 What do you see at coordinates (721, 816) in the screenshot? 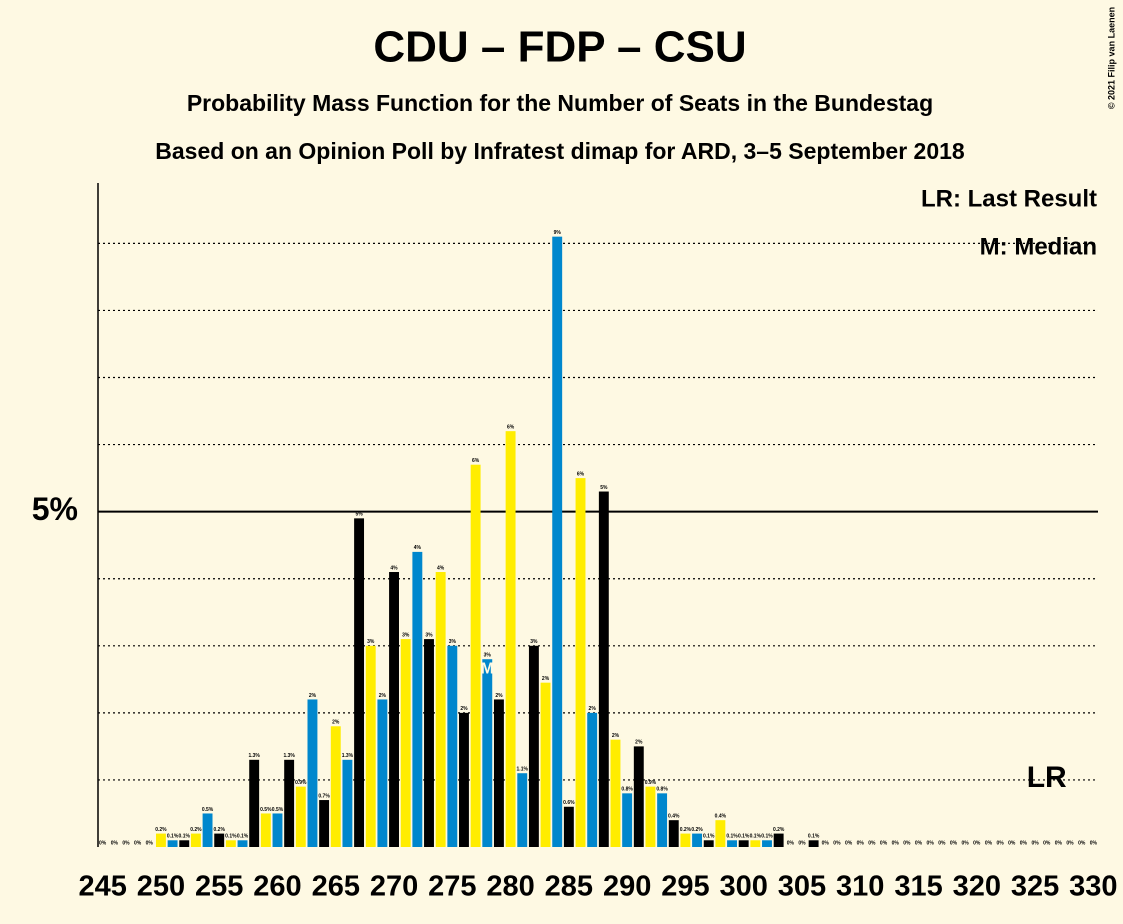
I see `data-label: 0.4%` at bounding box center [721, 816].